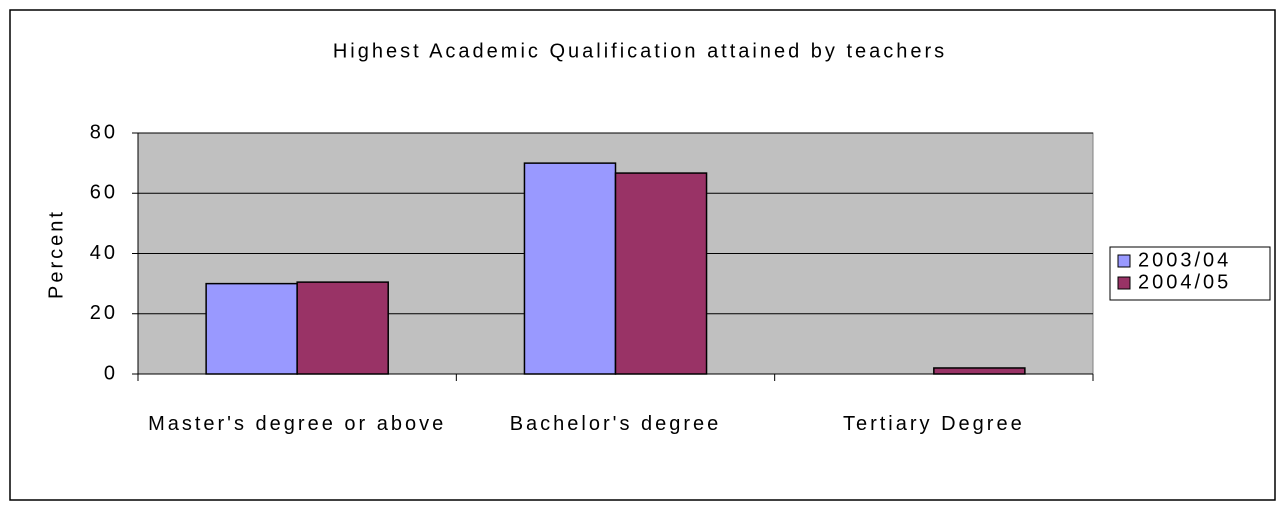 Image resolution: width=1281 pixels, height=512 pixels. What do you see at coordinates (104, 193) in the screenshot?
I see `y-tick-label: 60` at bounding box center [104, 193].